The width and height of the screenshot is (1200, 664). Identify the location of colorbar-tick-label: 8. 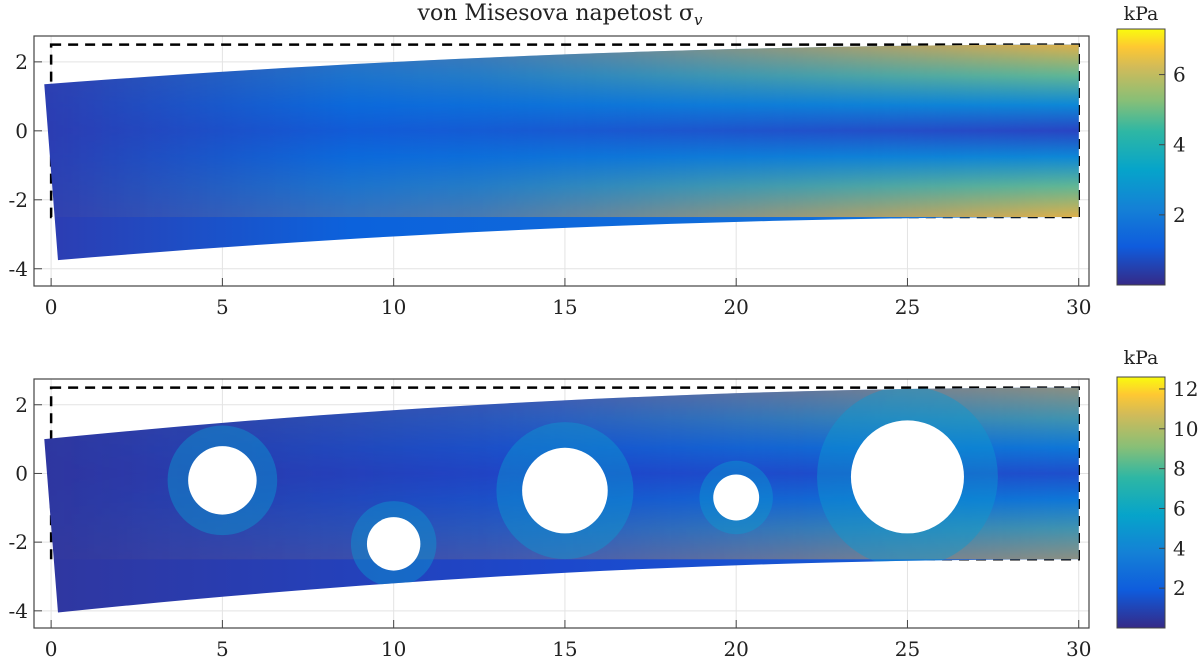
(1179, 469).